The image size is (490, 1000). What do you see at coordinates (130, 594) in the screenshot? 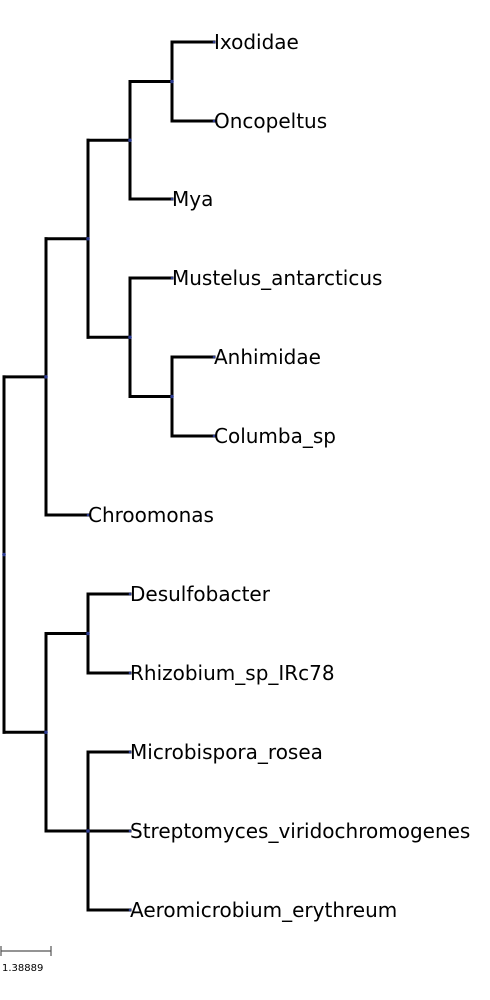
I see `leaf-marker-desulfobacter` at bounding box center [130, 594].